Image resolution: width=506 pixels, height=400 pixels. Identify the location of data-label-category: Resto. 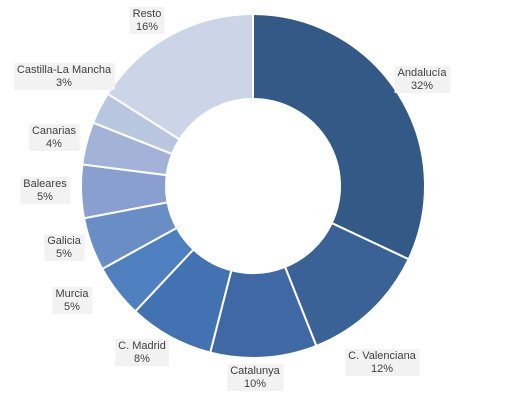
(147, 14).